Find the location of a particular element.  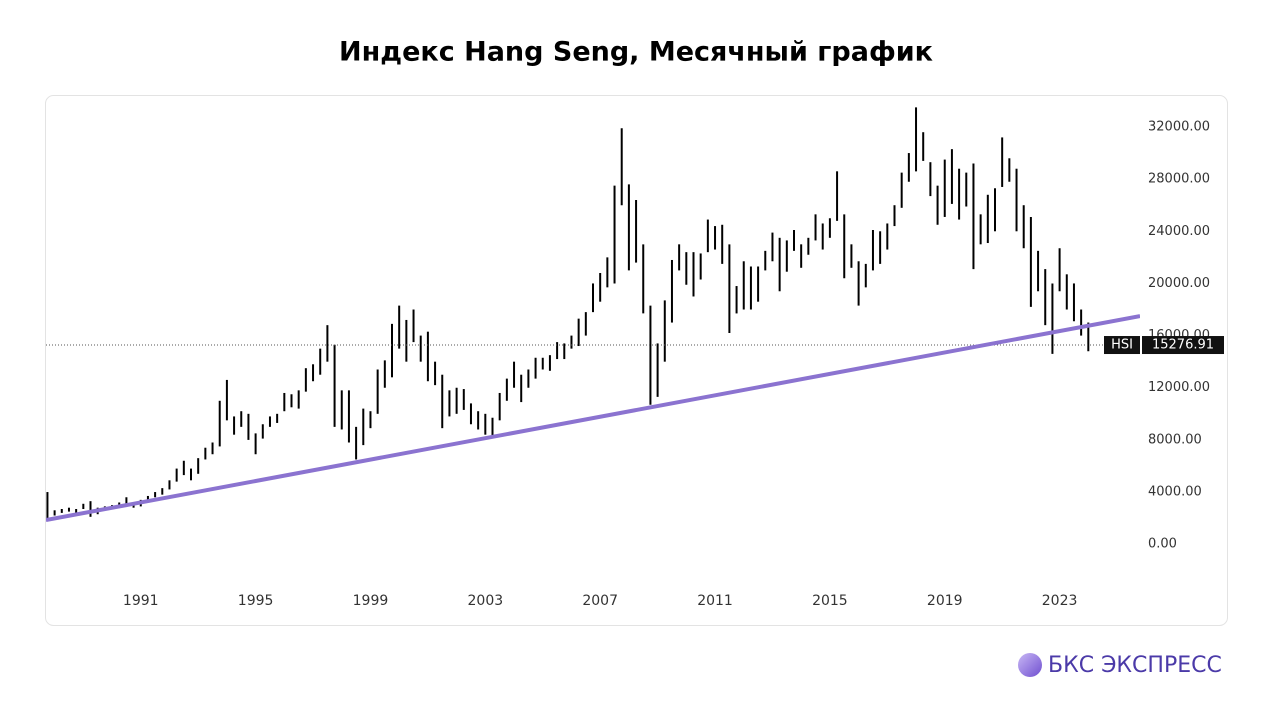

x-tick-label: 2003 is located at coordinates (486, 601).